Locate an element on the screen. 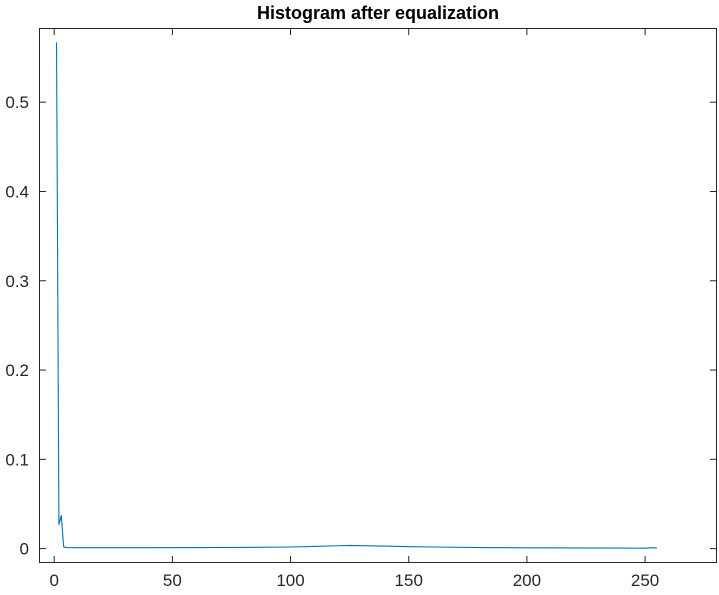 The height and width of the screenshot is (595, 719). chart-title: Histogram after equalization is located at coordinates (378, 13).